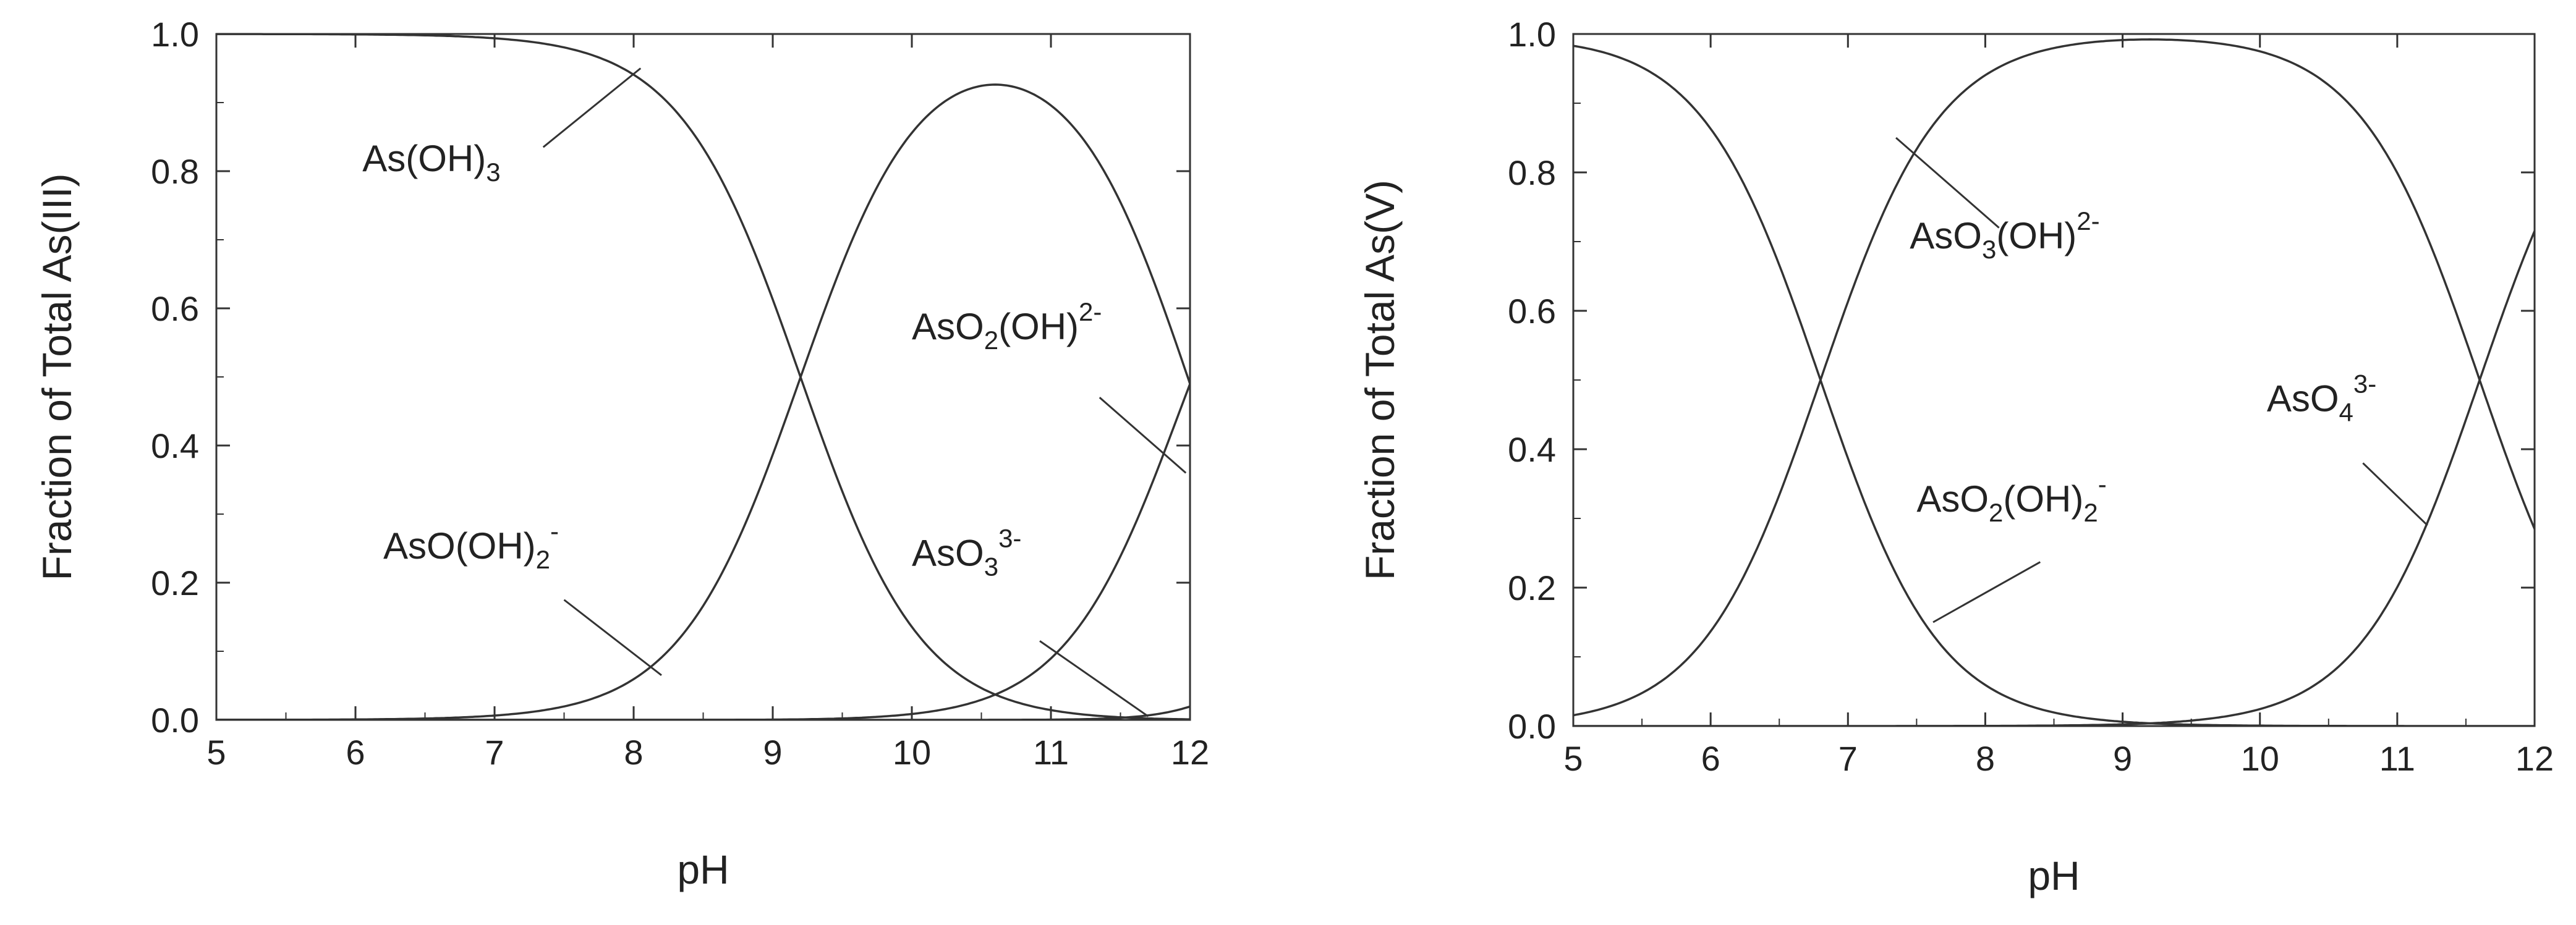 This screenshot has height=925, width=2576. I want to click on curve-label: As(OH)3, so click(431, 162).